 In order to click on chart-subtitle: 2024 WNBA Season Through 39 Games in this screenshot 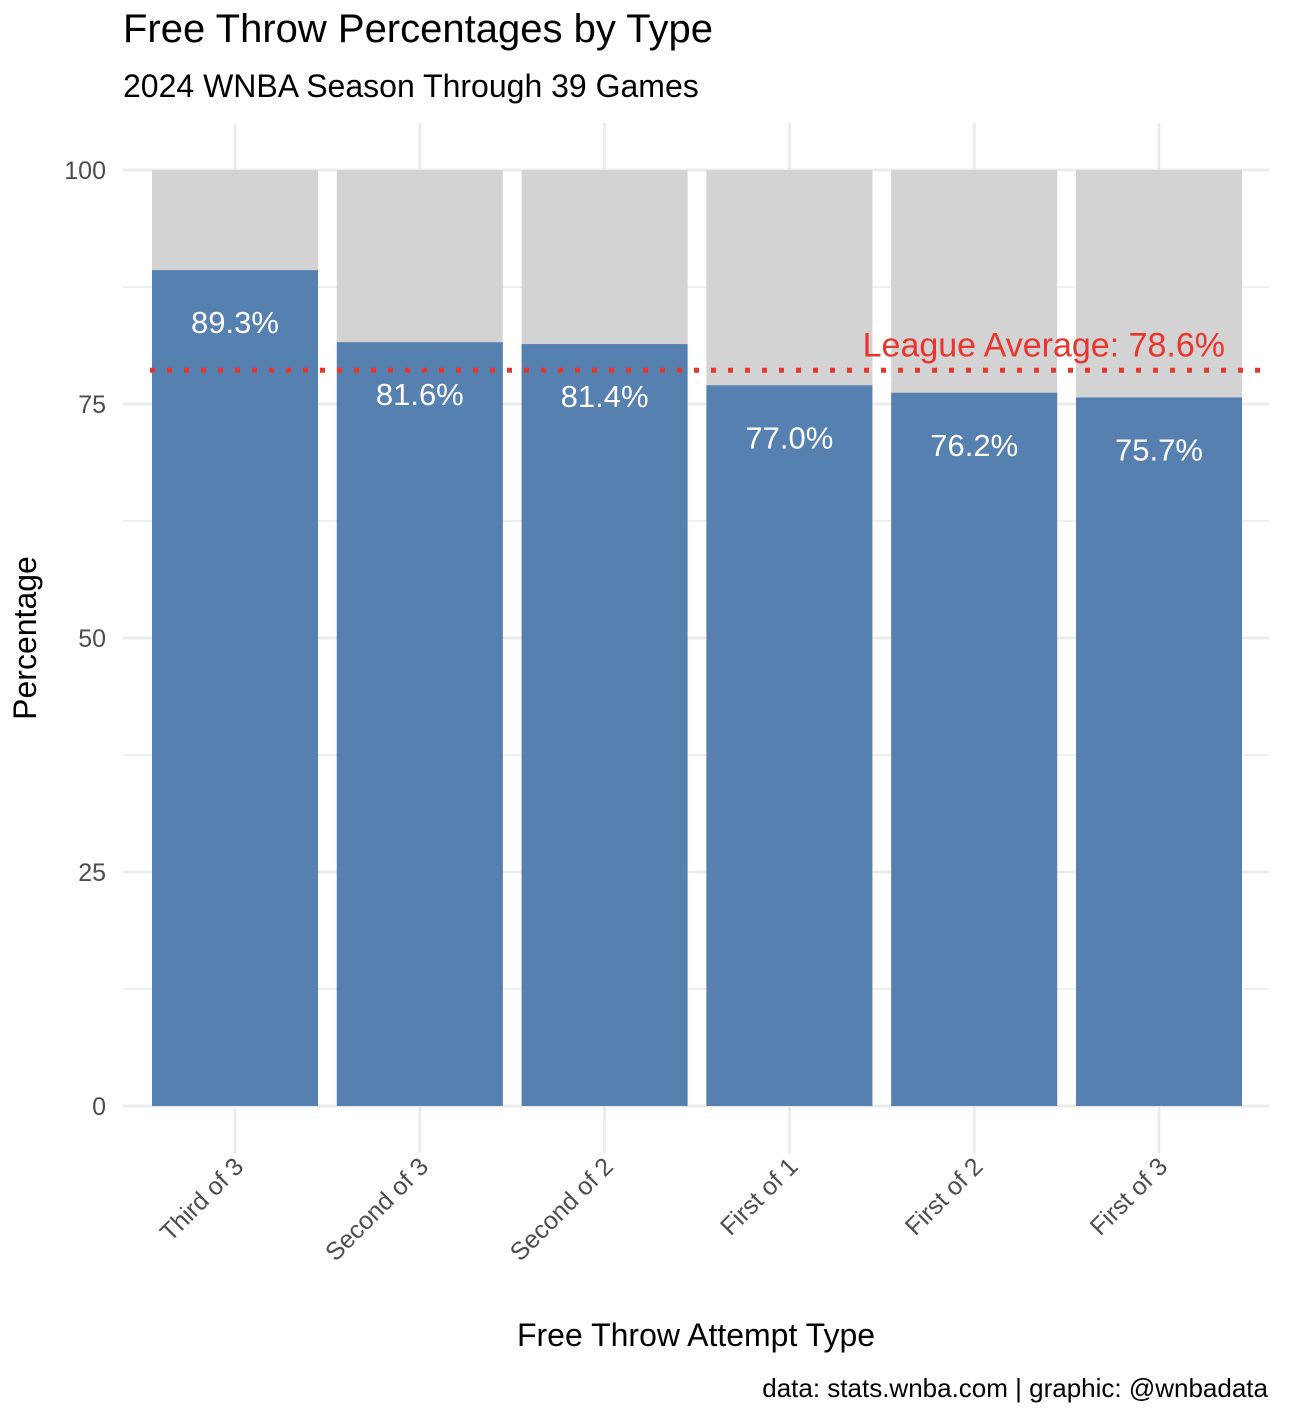, I will do `click(411, 86)`.